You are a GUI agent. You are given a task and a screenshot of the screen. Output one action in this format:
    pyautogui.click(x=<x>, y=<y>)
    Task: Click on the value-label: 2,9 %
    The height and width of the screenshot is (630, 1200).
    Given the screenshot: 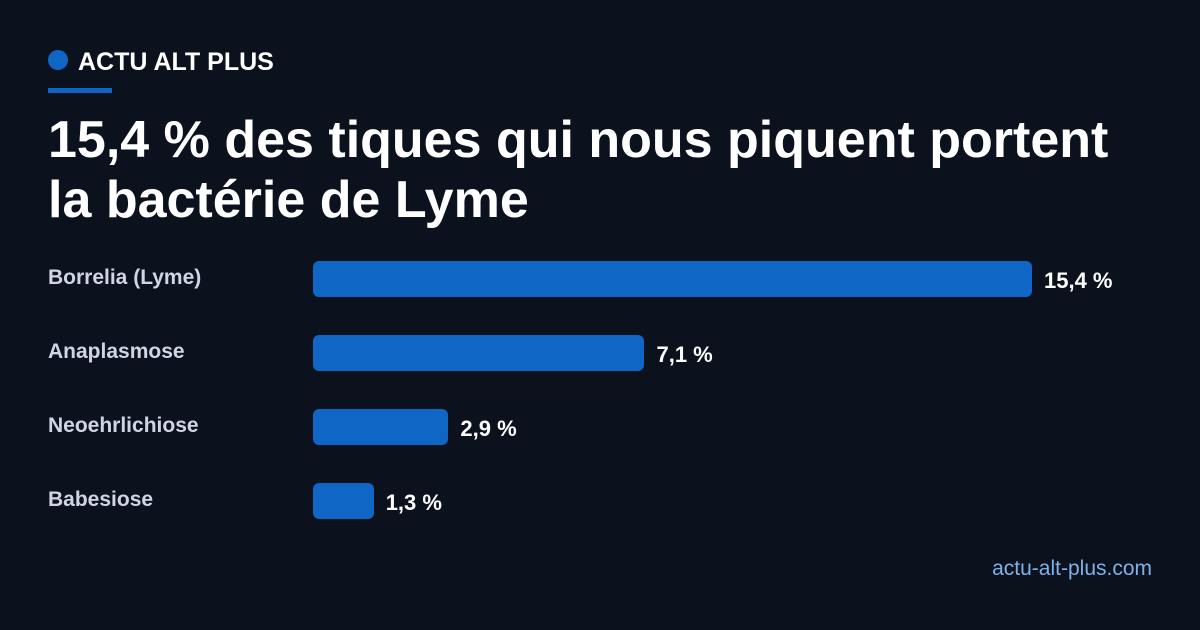 What is the action you would take?
    pyautogui.click(x=488, y=428)
    